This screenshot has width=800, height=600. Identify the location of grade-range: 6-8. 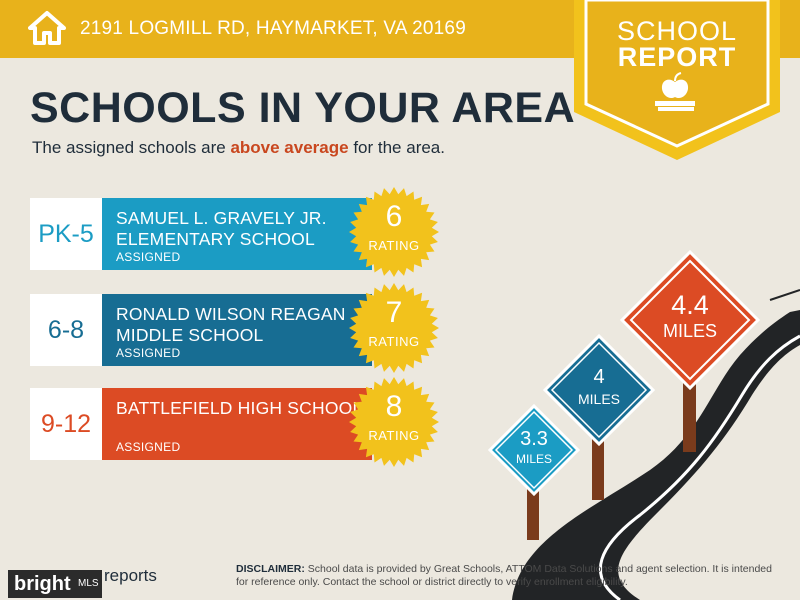
(66, 330).